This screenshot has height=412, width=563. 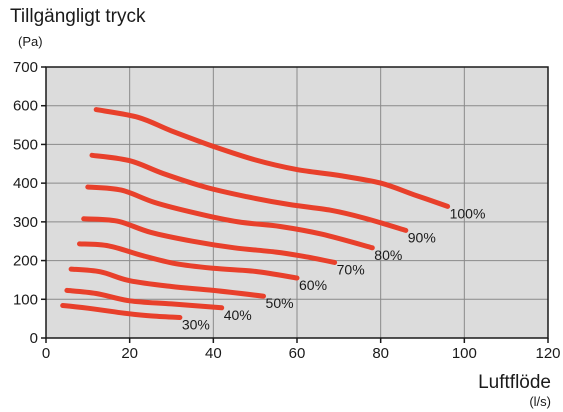 I want to click on y-tick-label: 0, so click(x=34, y=338).